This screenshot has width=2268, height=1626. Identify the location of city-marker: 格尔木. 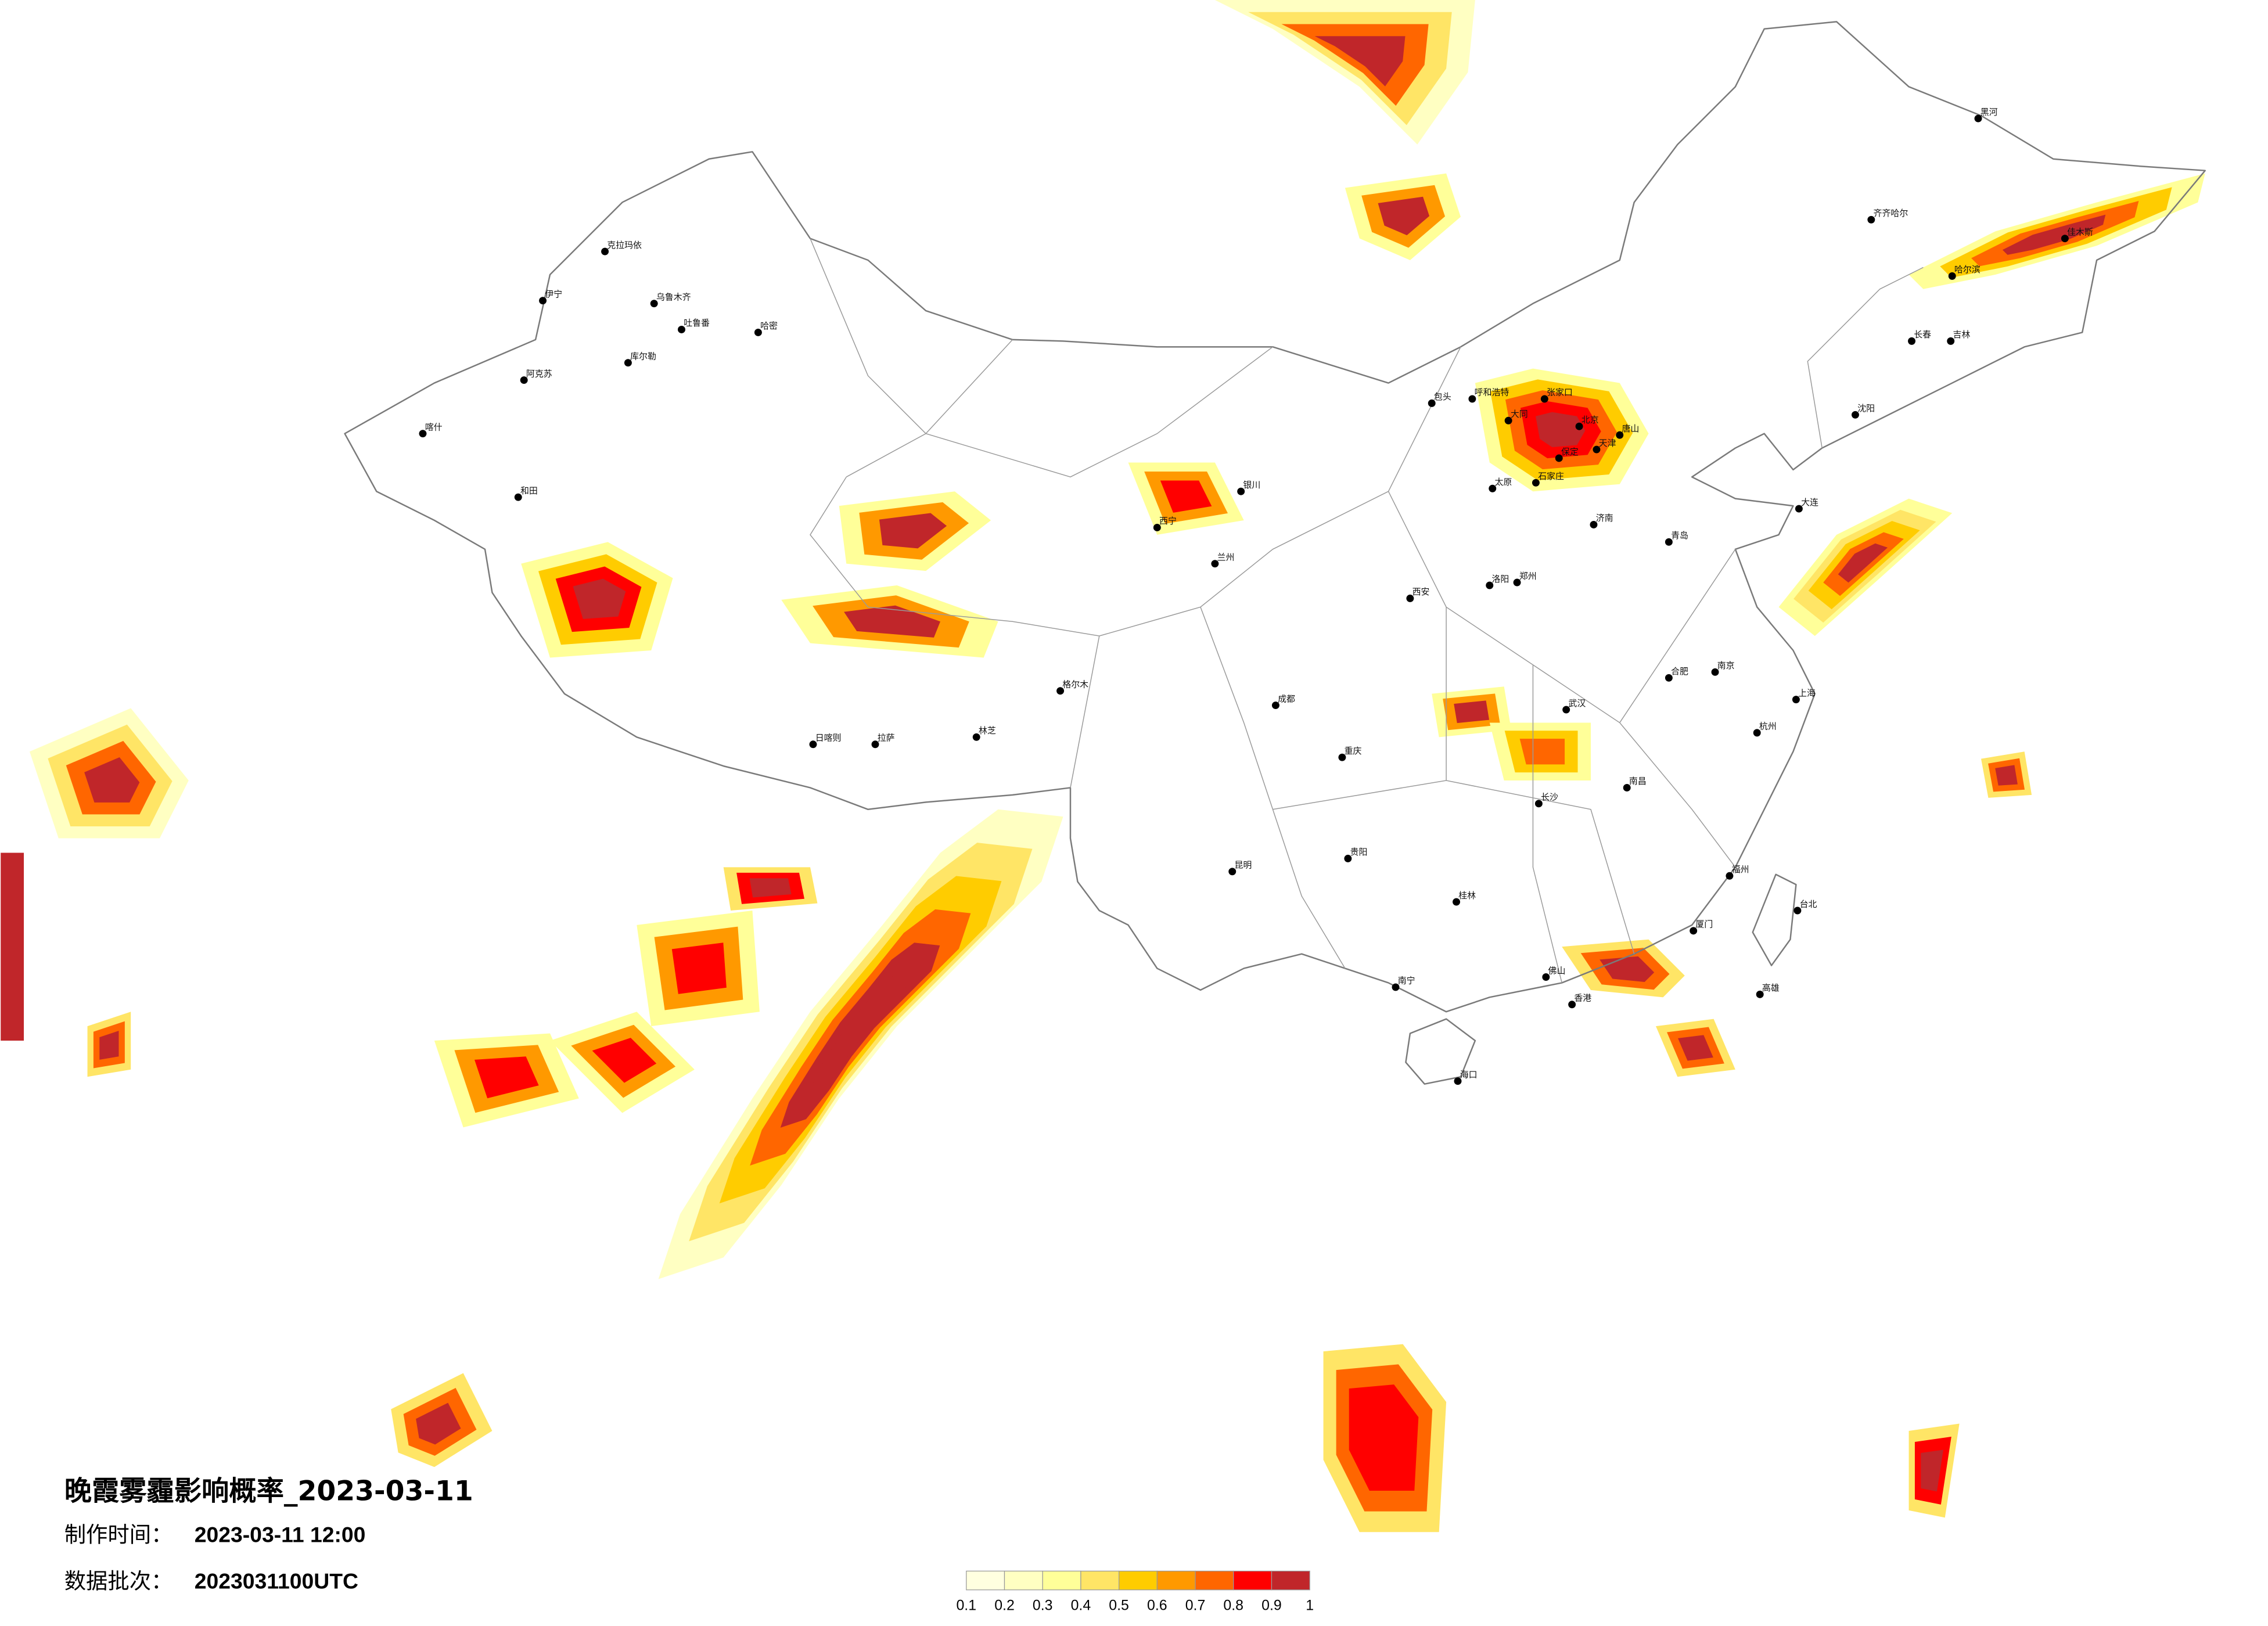
(1072, 687).